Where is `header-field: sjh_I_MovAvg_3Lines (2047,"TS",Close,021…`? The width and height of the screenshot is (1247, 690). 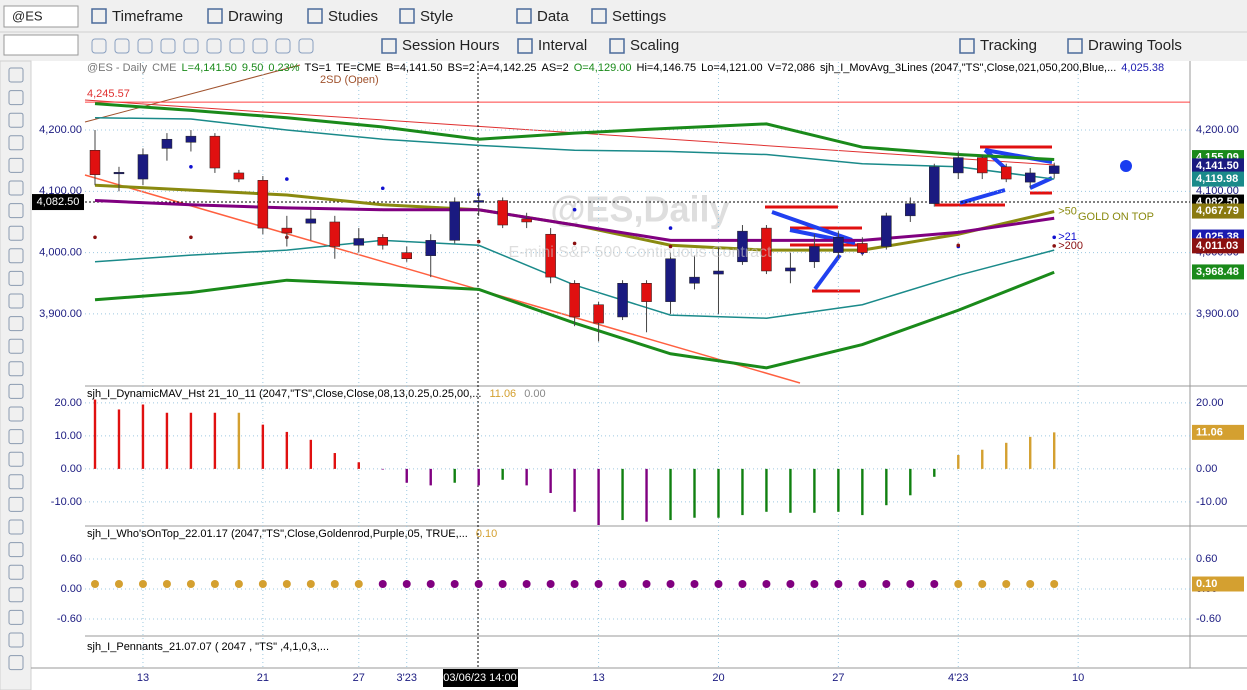 header-field: sjh_I_MovAvg_3Lines (2047,"TS",Close,021… is located at coordinates (968, 68).